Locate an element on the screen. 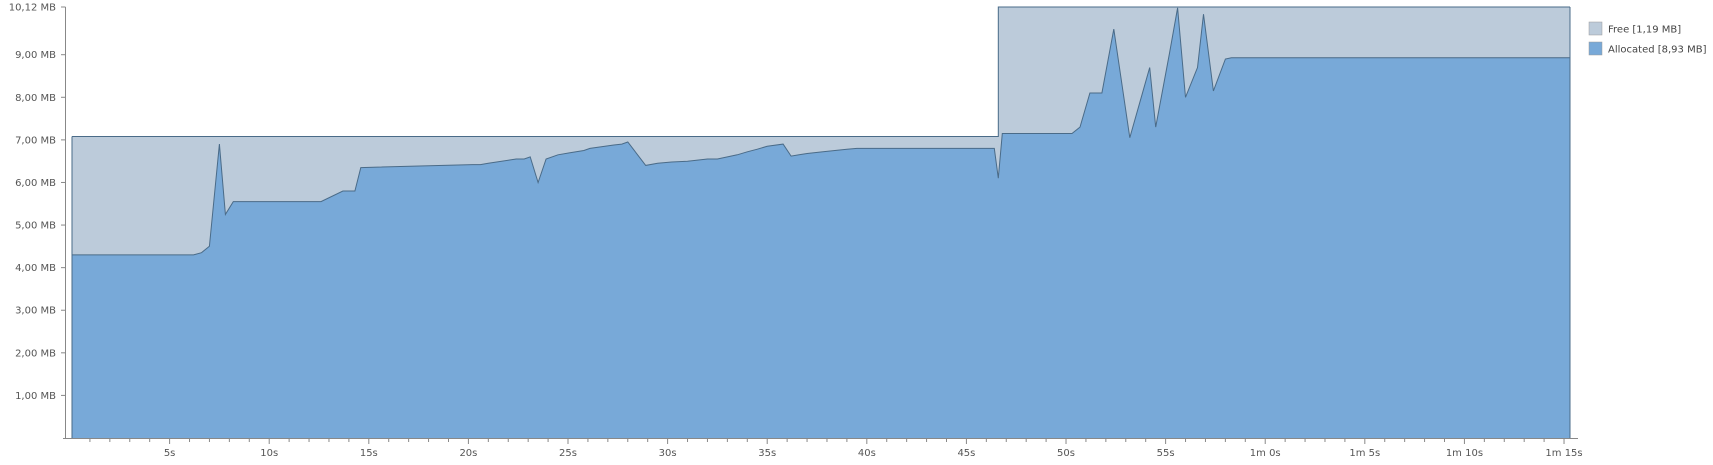  y-tick-label: 8,00 MB is located at coordinates (35, 98).